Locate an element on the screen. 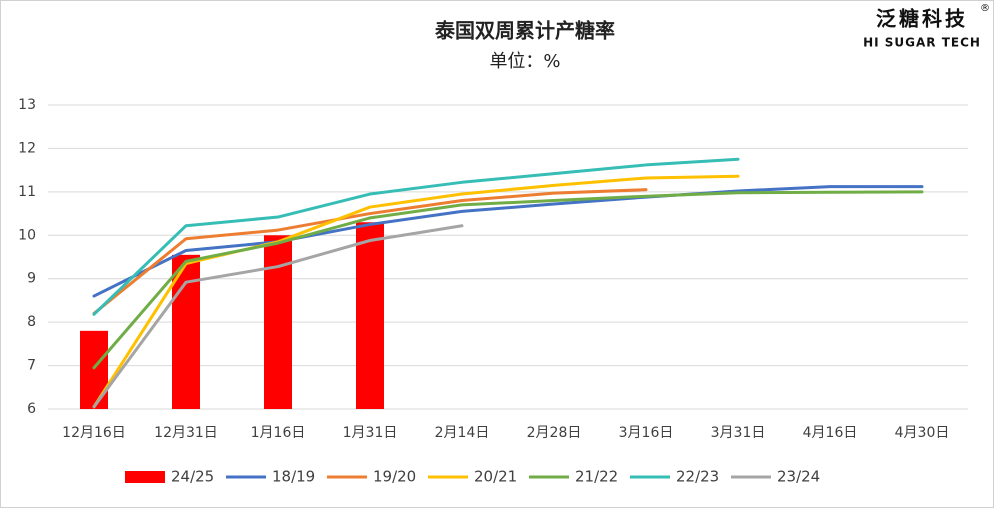  x-tick-label: 2月14日 is located at coordinates (462, 433).